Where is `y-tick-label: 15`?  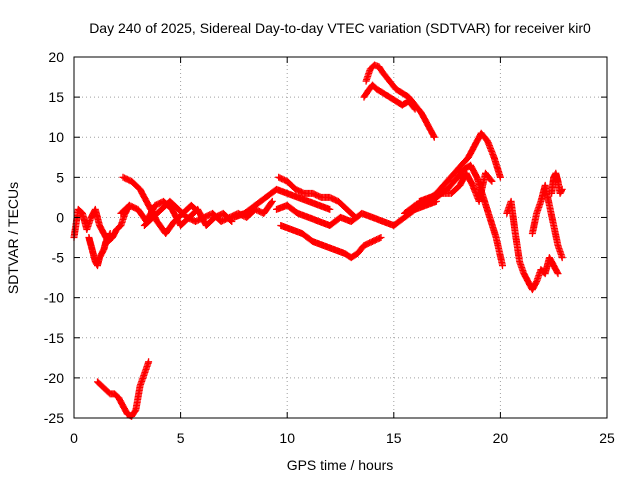 y-tick-label: 15 is located at coordinates (56, 97).